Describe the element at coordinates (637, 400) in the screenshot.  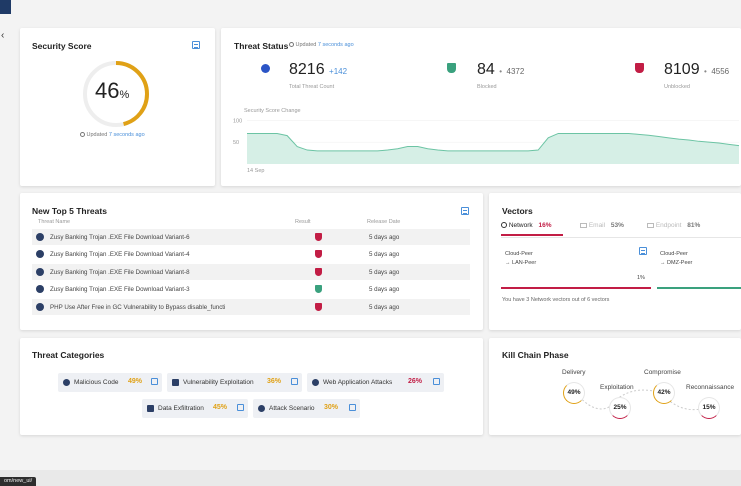
I see `kill-chain-path` at that location.